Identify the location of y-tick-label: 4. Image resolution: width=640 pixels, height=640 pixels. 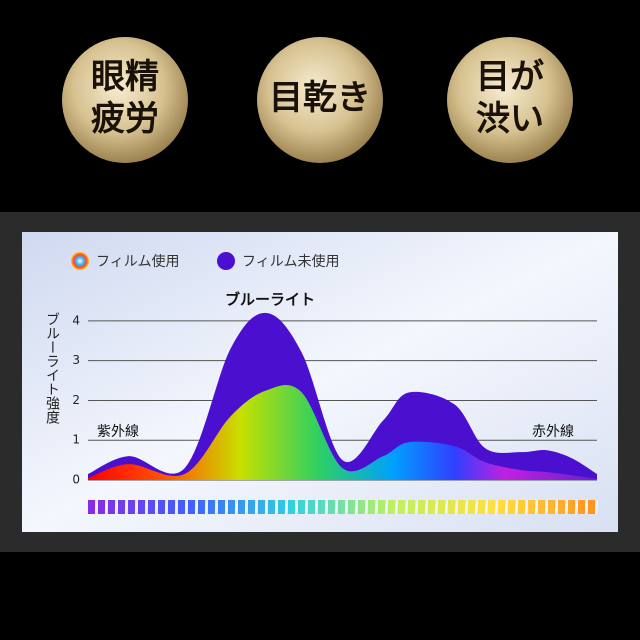
(76, 320).